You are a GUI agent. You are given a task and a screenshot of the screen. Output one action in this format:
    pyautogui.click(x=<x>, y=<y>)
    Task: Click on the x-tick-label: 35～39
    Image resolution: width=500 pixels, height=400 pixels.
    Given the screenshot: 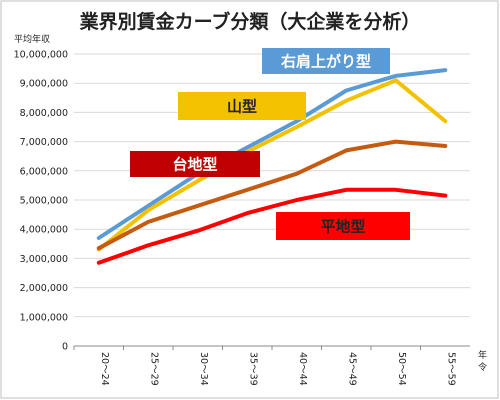 What is the action you would take?
    pyautogui.click(x=252, y=369)
    